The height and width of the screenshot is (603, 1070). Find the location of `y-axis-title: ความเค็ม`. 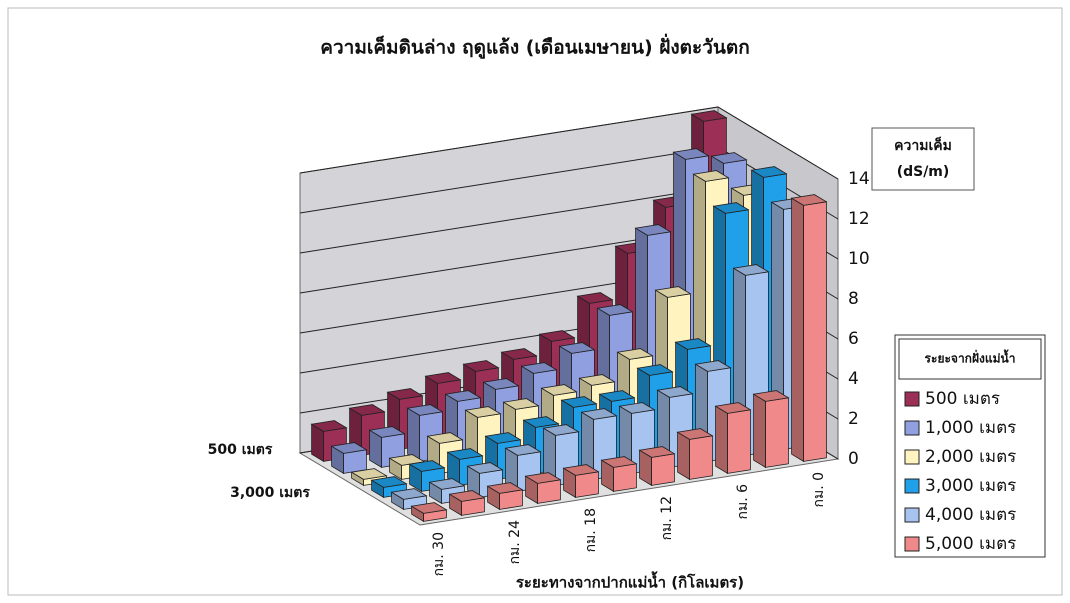

y-axis-title: ความเค็ม is located at coordinates (923, 145).